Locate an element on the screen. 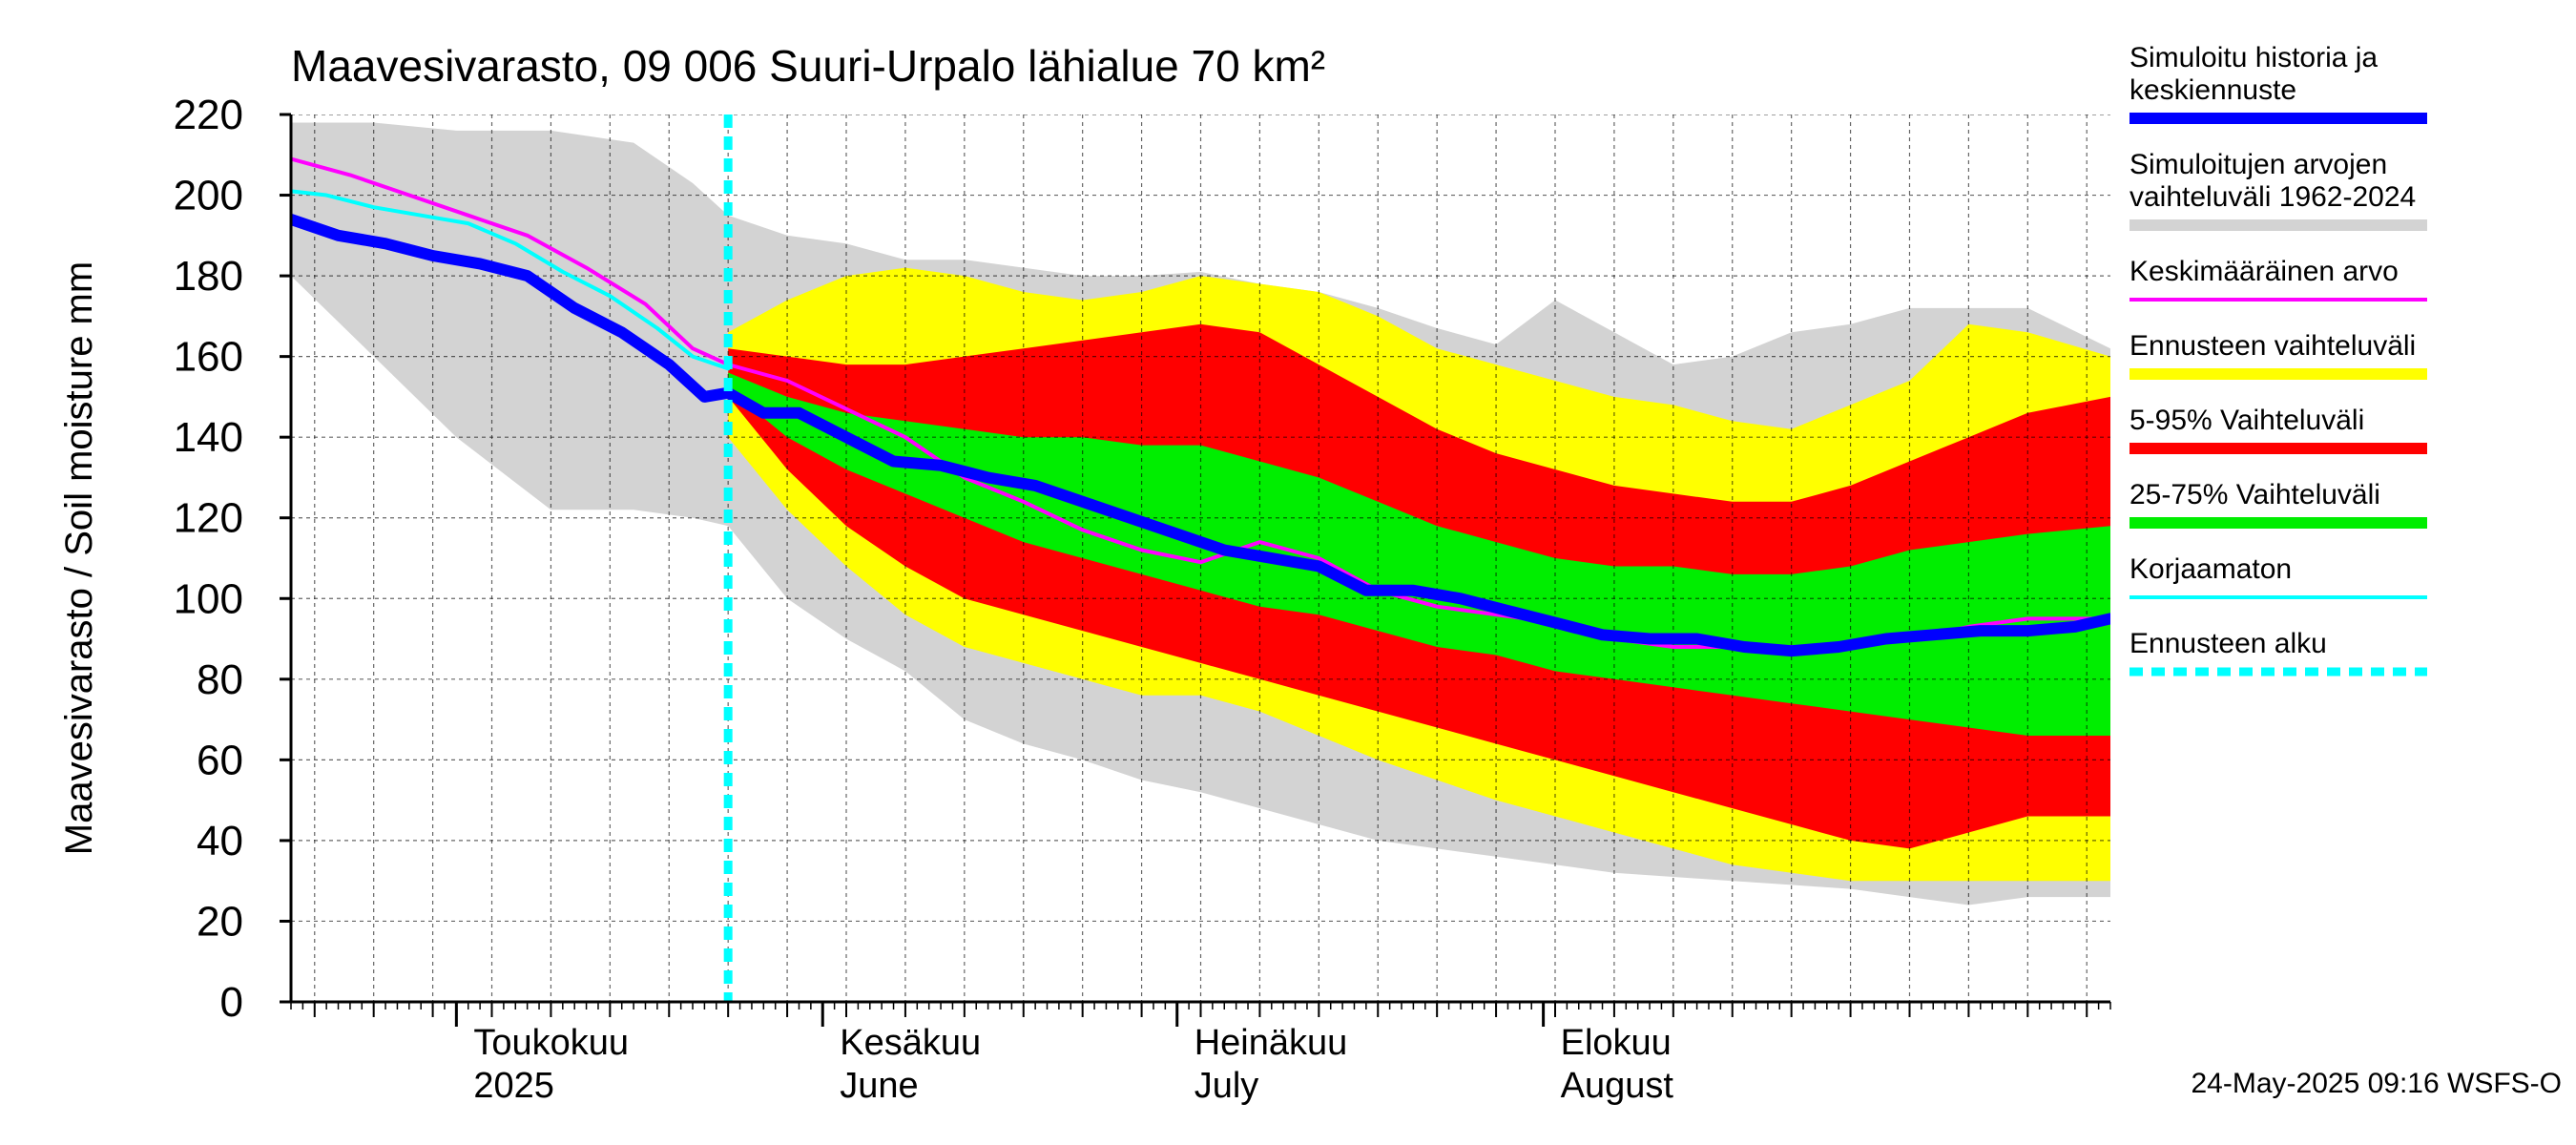 The height and width of the screenshot is (1145, 2576). month-sublabel-1: June is located at coordinates (879, 1086).